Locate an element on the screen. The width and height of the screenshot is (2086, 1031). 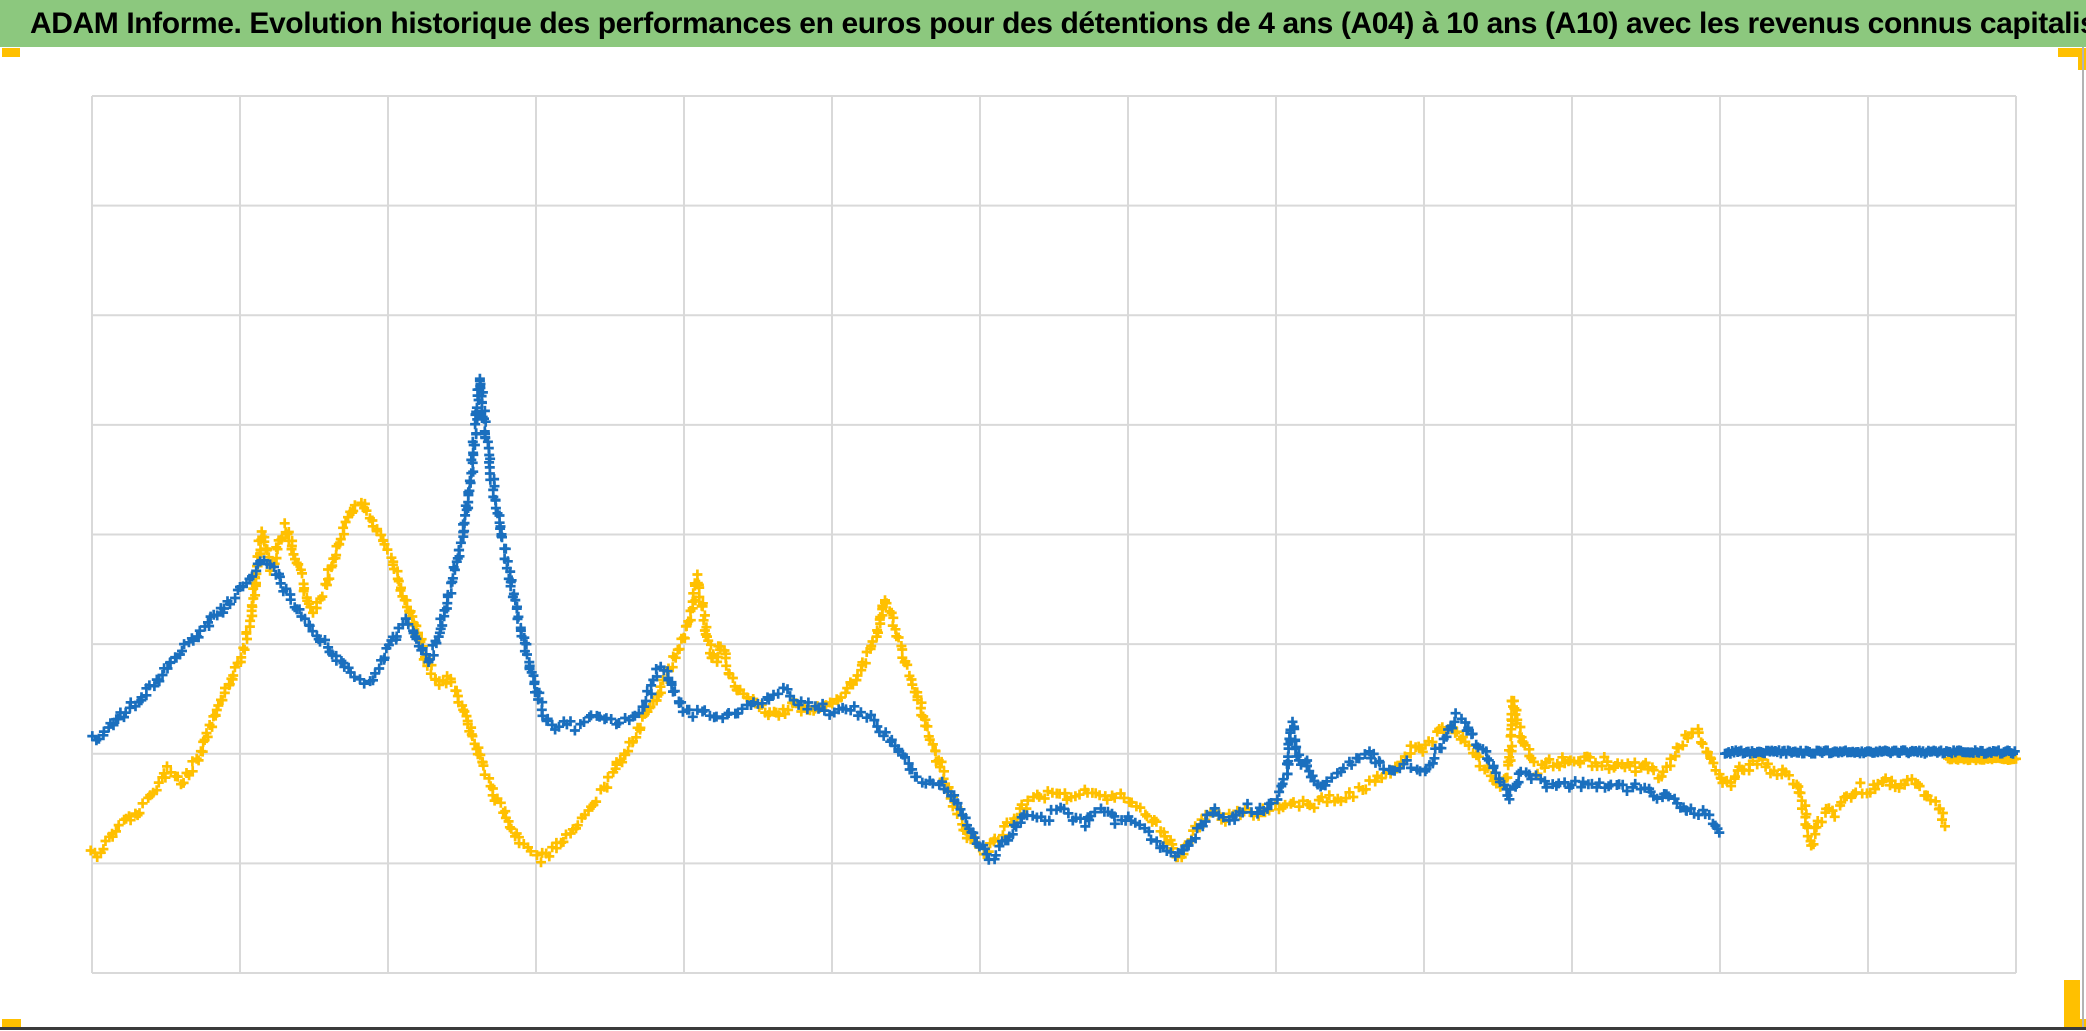
corner-accent-bottom-left is located at coordinates (11, 1023).